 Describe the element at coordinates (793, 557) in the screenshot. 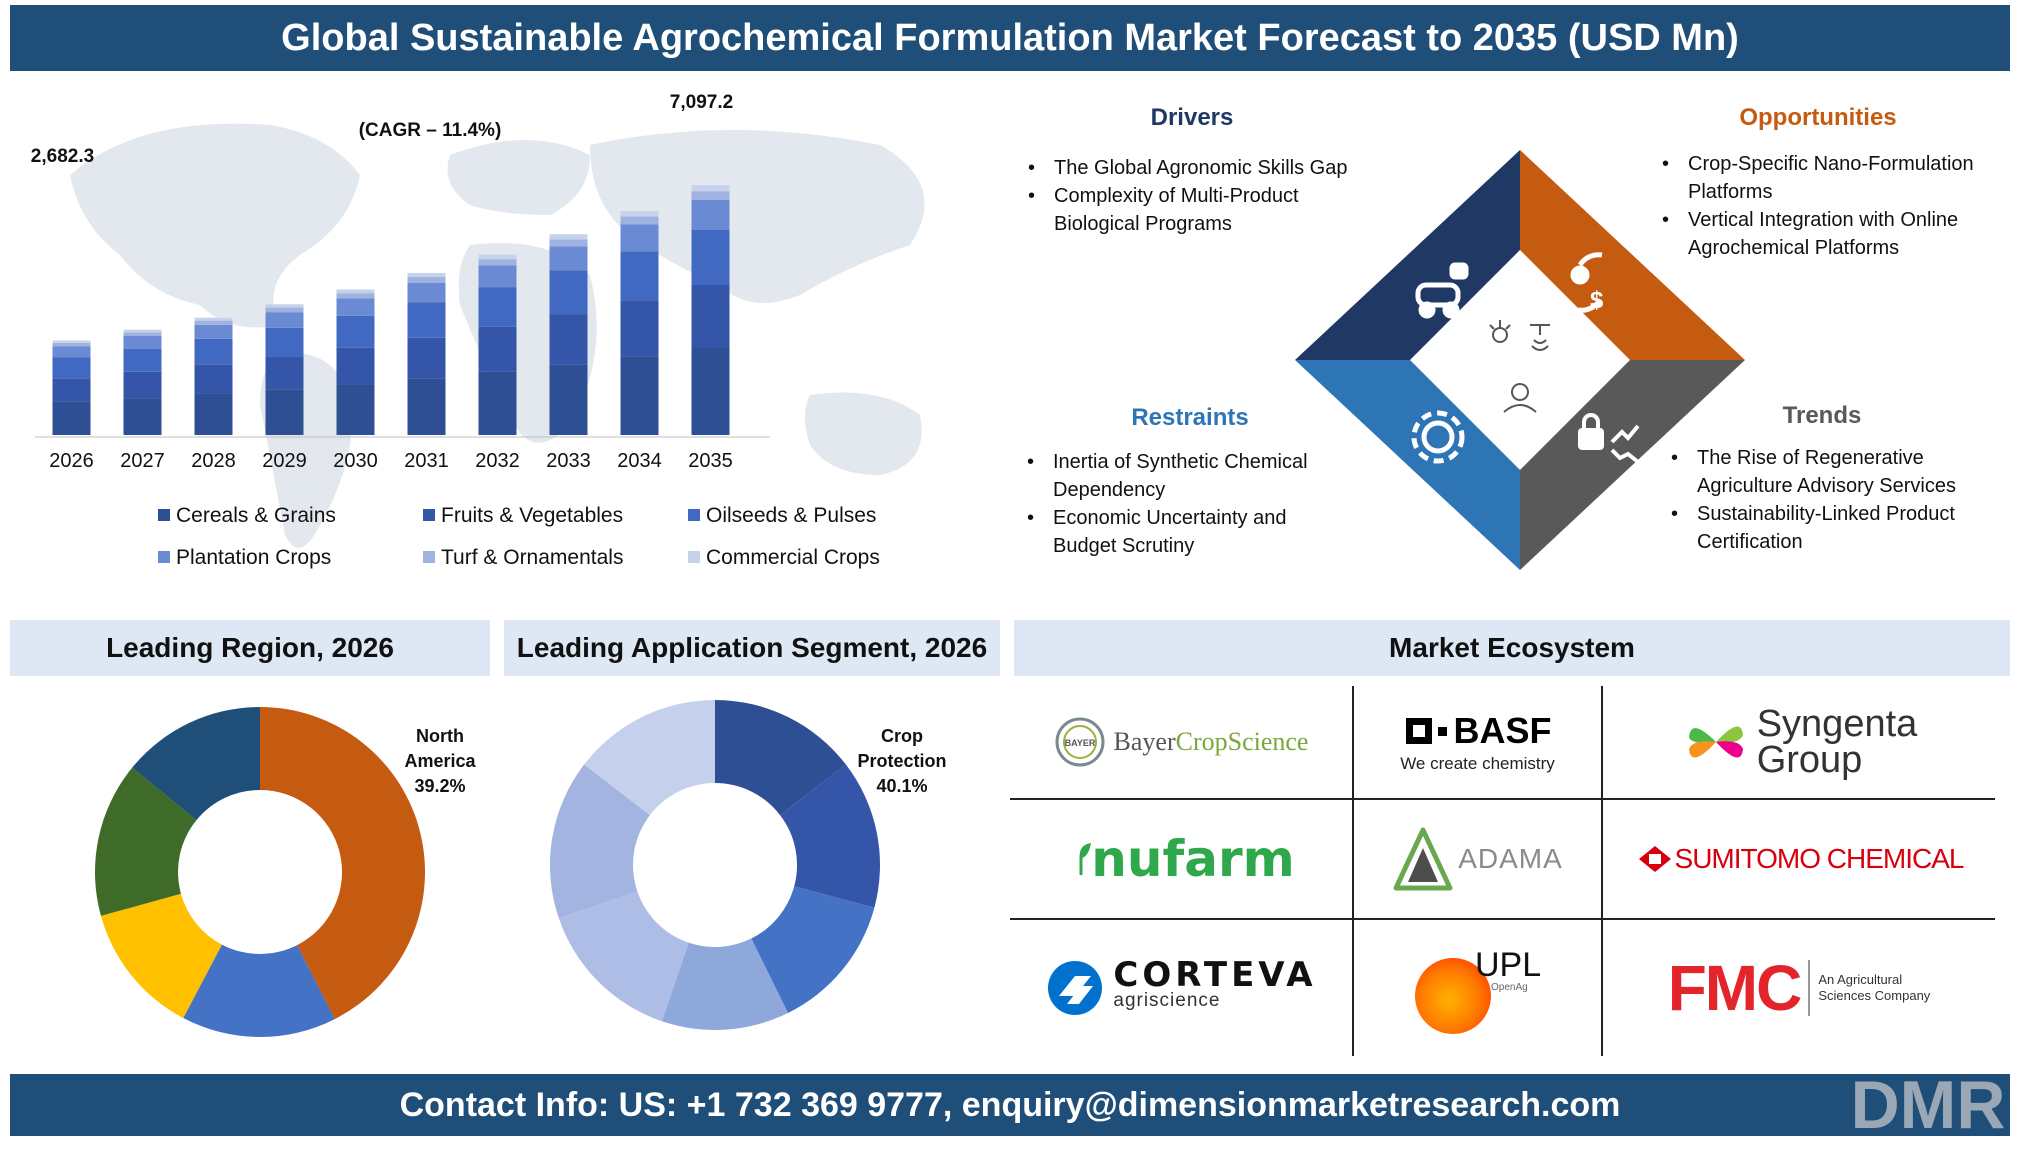

I see `legend-label: Commercial Crops` at that location.